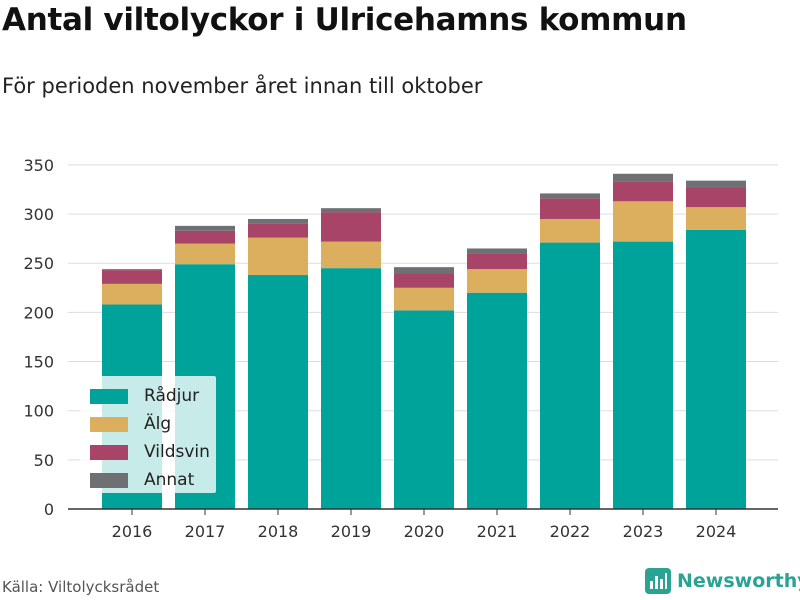 This screenshot has width=800, height=600. I want to click on legend-swatch-alg, so click(109, 424).